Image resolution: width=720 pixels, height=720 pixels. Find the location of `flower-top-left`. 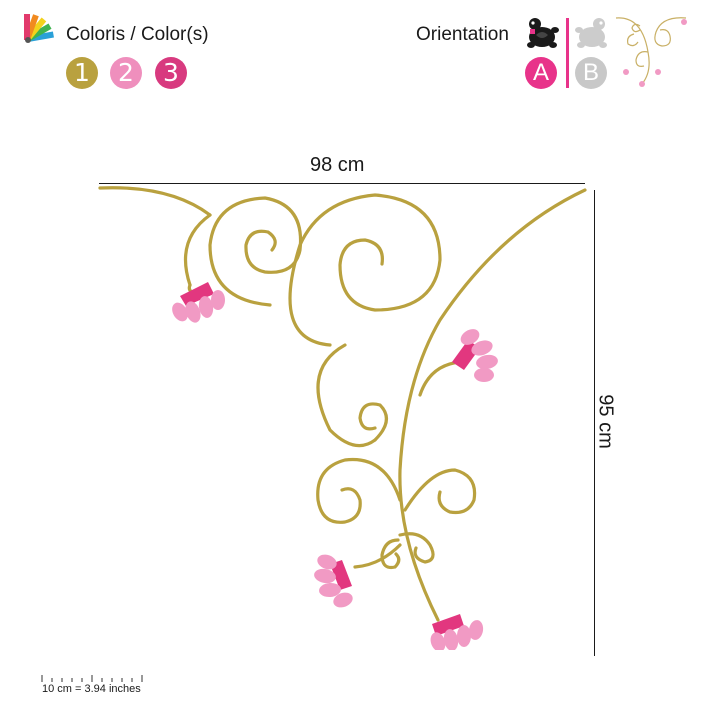

flower-top-left is located at coordinates (198, 302).